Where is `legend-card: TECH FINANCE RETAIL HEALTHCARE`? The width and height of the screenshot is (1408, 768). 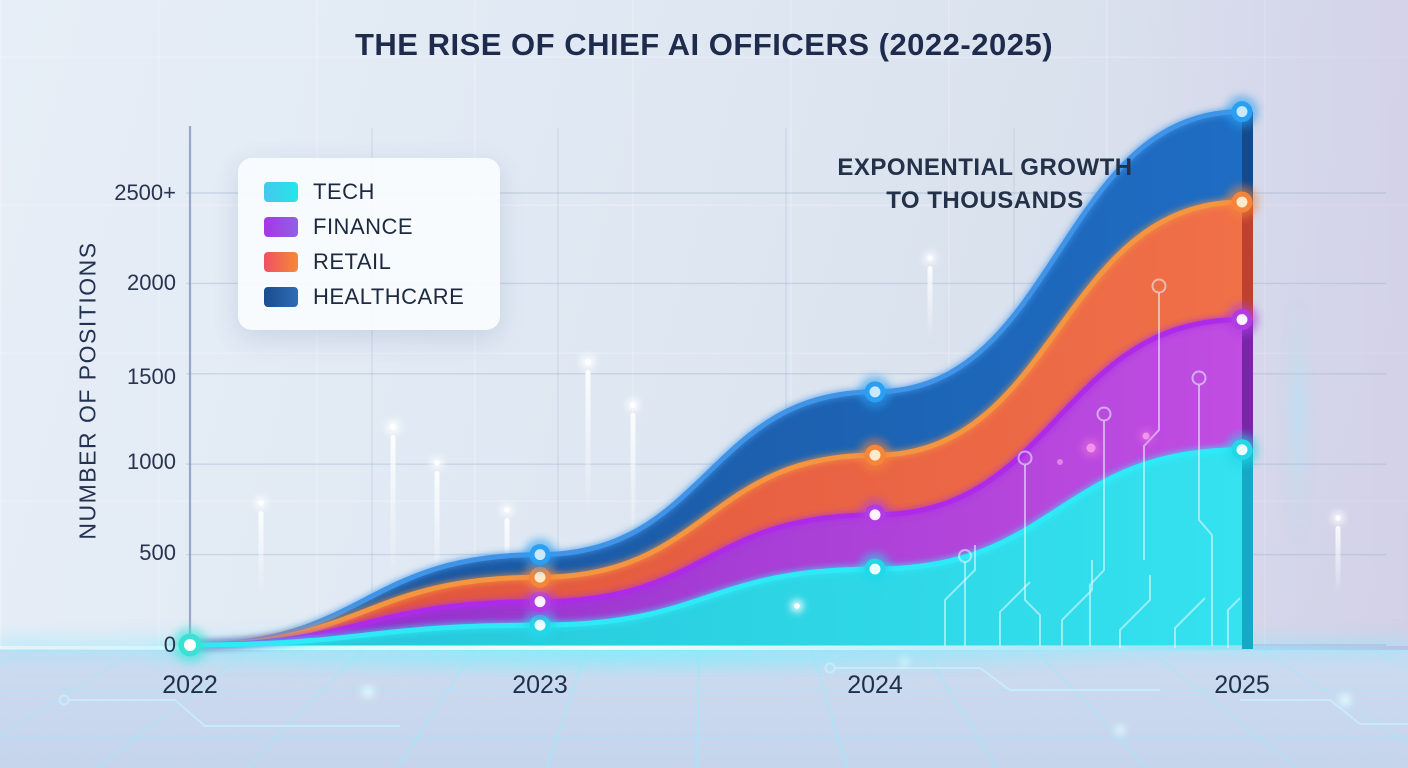
legend-card: TECH FINANCE RETAIL HEALTHCARE is located at coordinates (369, 244).